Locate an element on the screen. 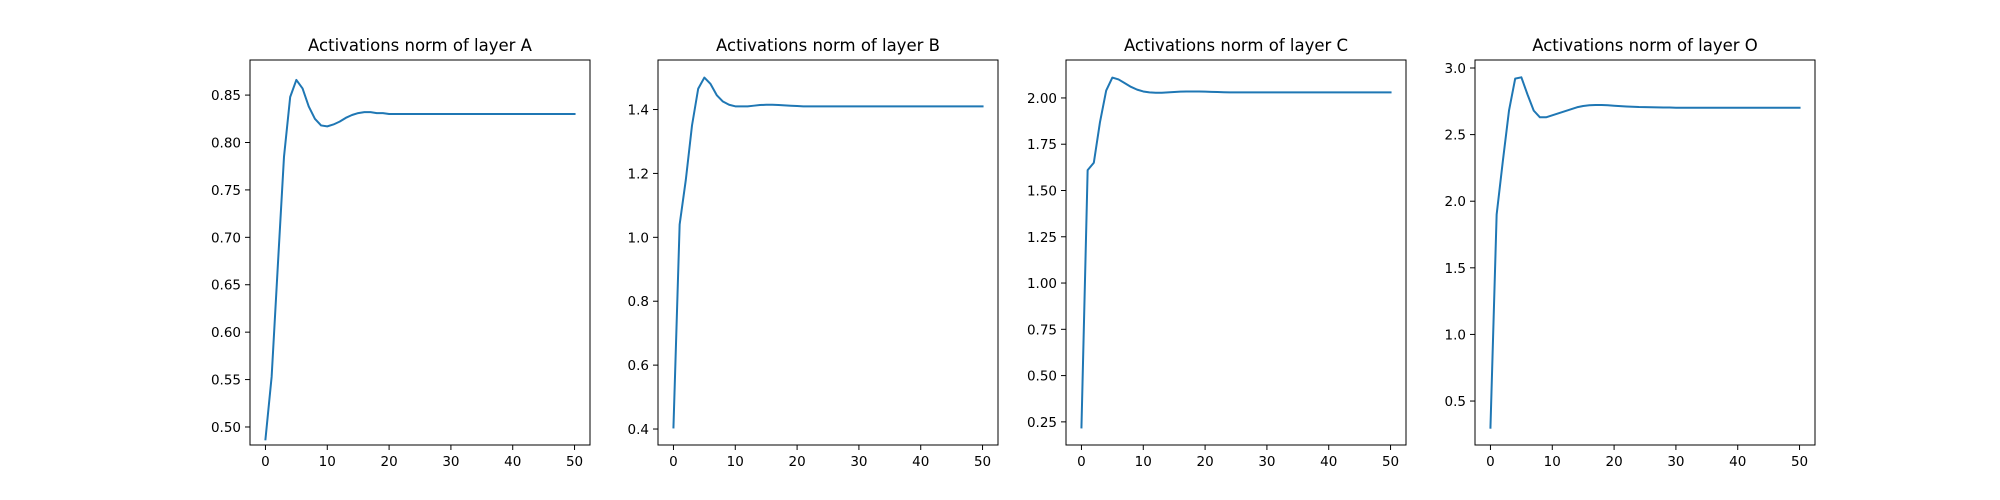 This screenshot has width=2000, height=500. y-tick-label: 1.25 is located at coordinates (1042, 238).